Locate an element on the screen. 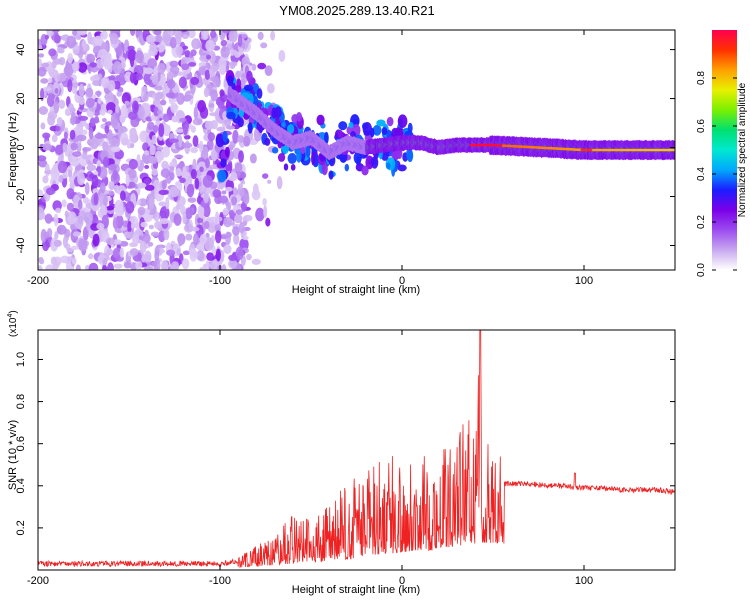  y-tick-label: 20 is located at coordinates (21, 98).